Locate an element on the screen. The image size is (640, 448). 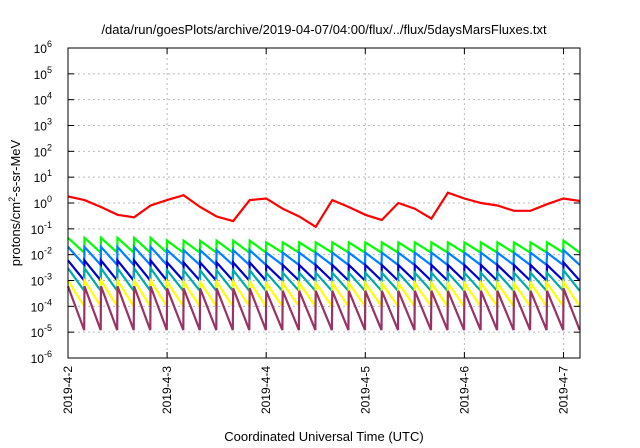
x-tick-label: 2019-4-7 is located at coordinates (563, 390).